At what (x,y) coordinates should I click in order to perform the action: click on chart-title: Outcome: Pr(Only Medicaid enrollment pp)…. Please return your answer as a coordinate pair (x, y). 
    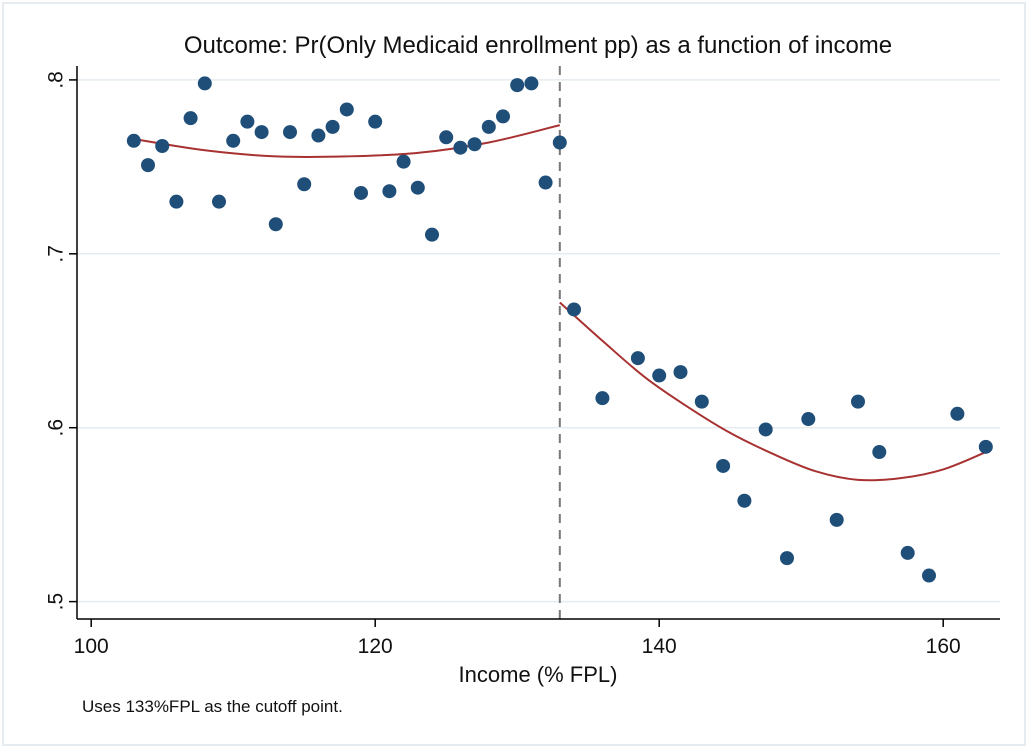
    Looking at the image, I should click on (538, 45).